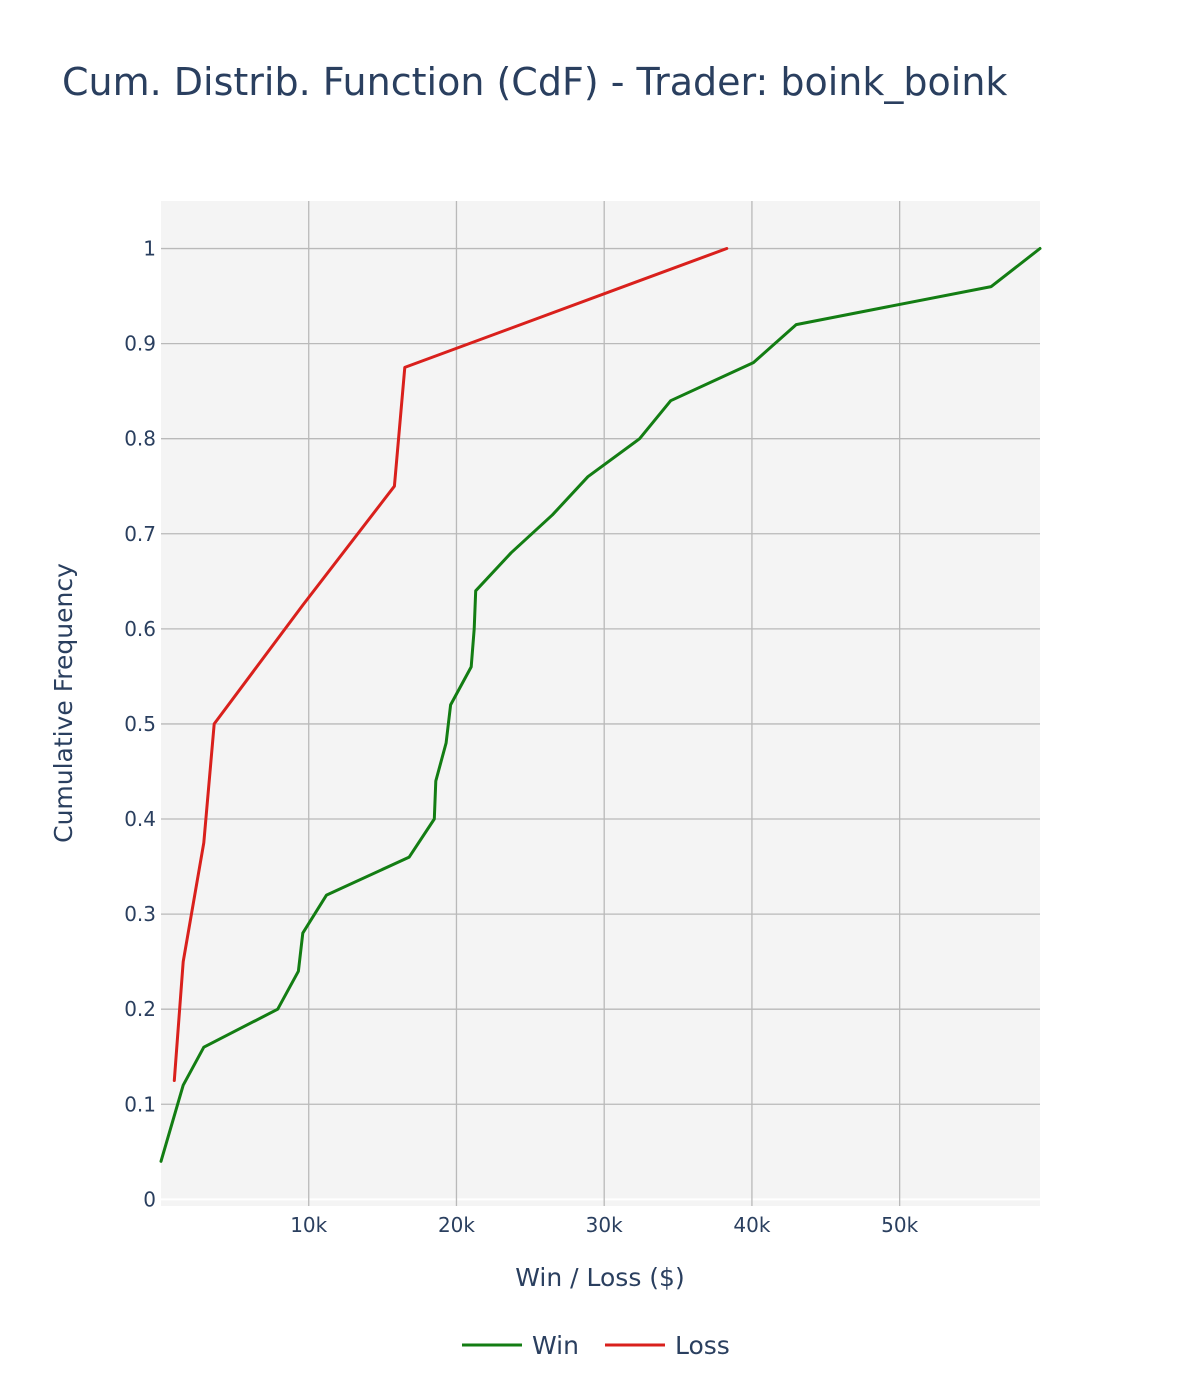 The height and width of the screenshot is (1400, 1200). What do you see at coordinates (596, 1345) in the screenshot?
I see `legend: Win Loss` at bounding box center [596, 1345].